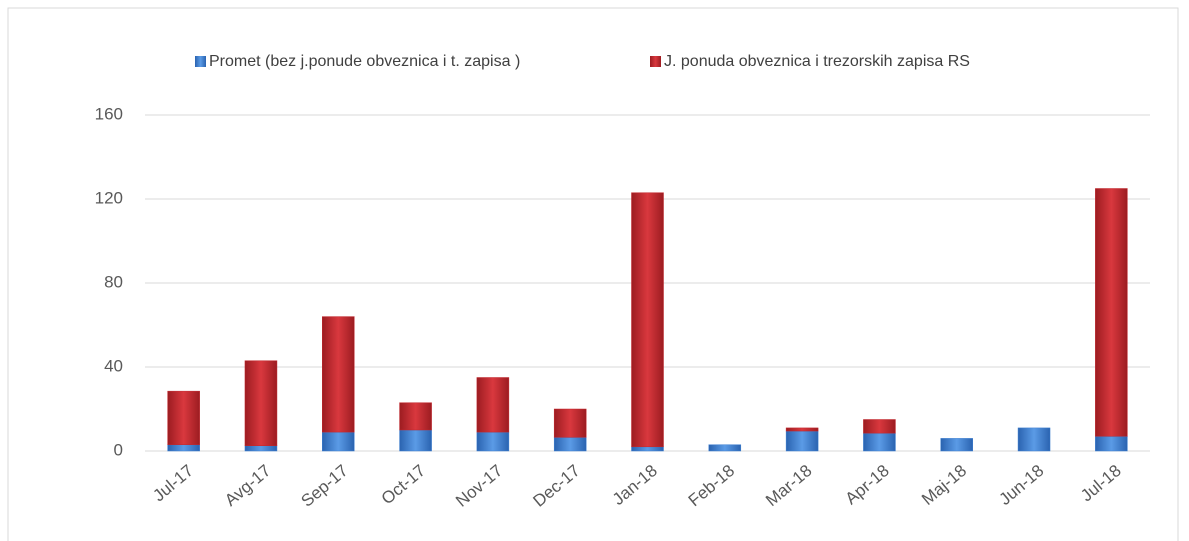 The height and width of the screenshot is (541, 1189). Describe the element at coordinates (325, 486) in the screenshot. I see `x-tick-label: Sep-17` at that location.